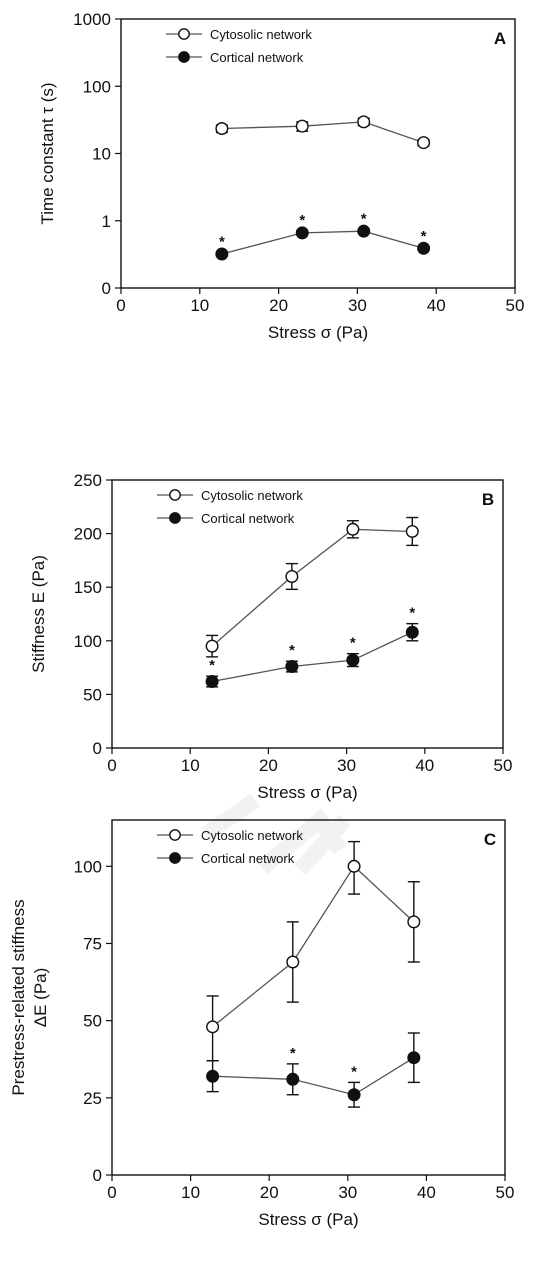  What do you see at coordinates (18, 997) in the screenshot?
I see `y-axis-label: Prestress-related stiffness` at bounding box center [18, 997].